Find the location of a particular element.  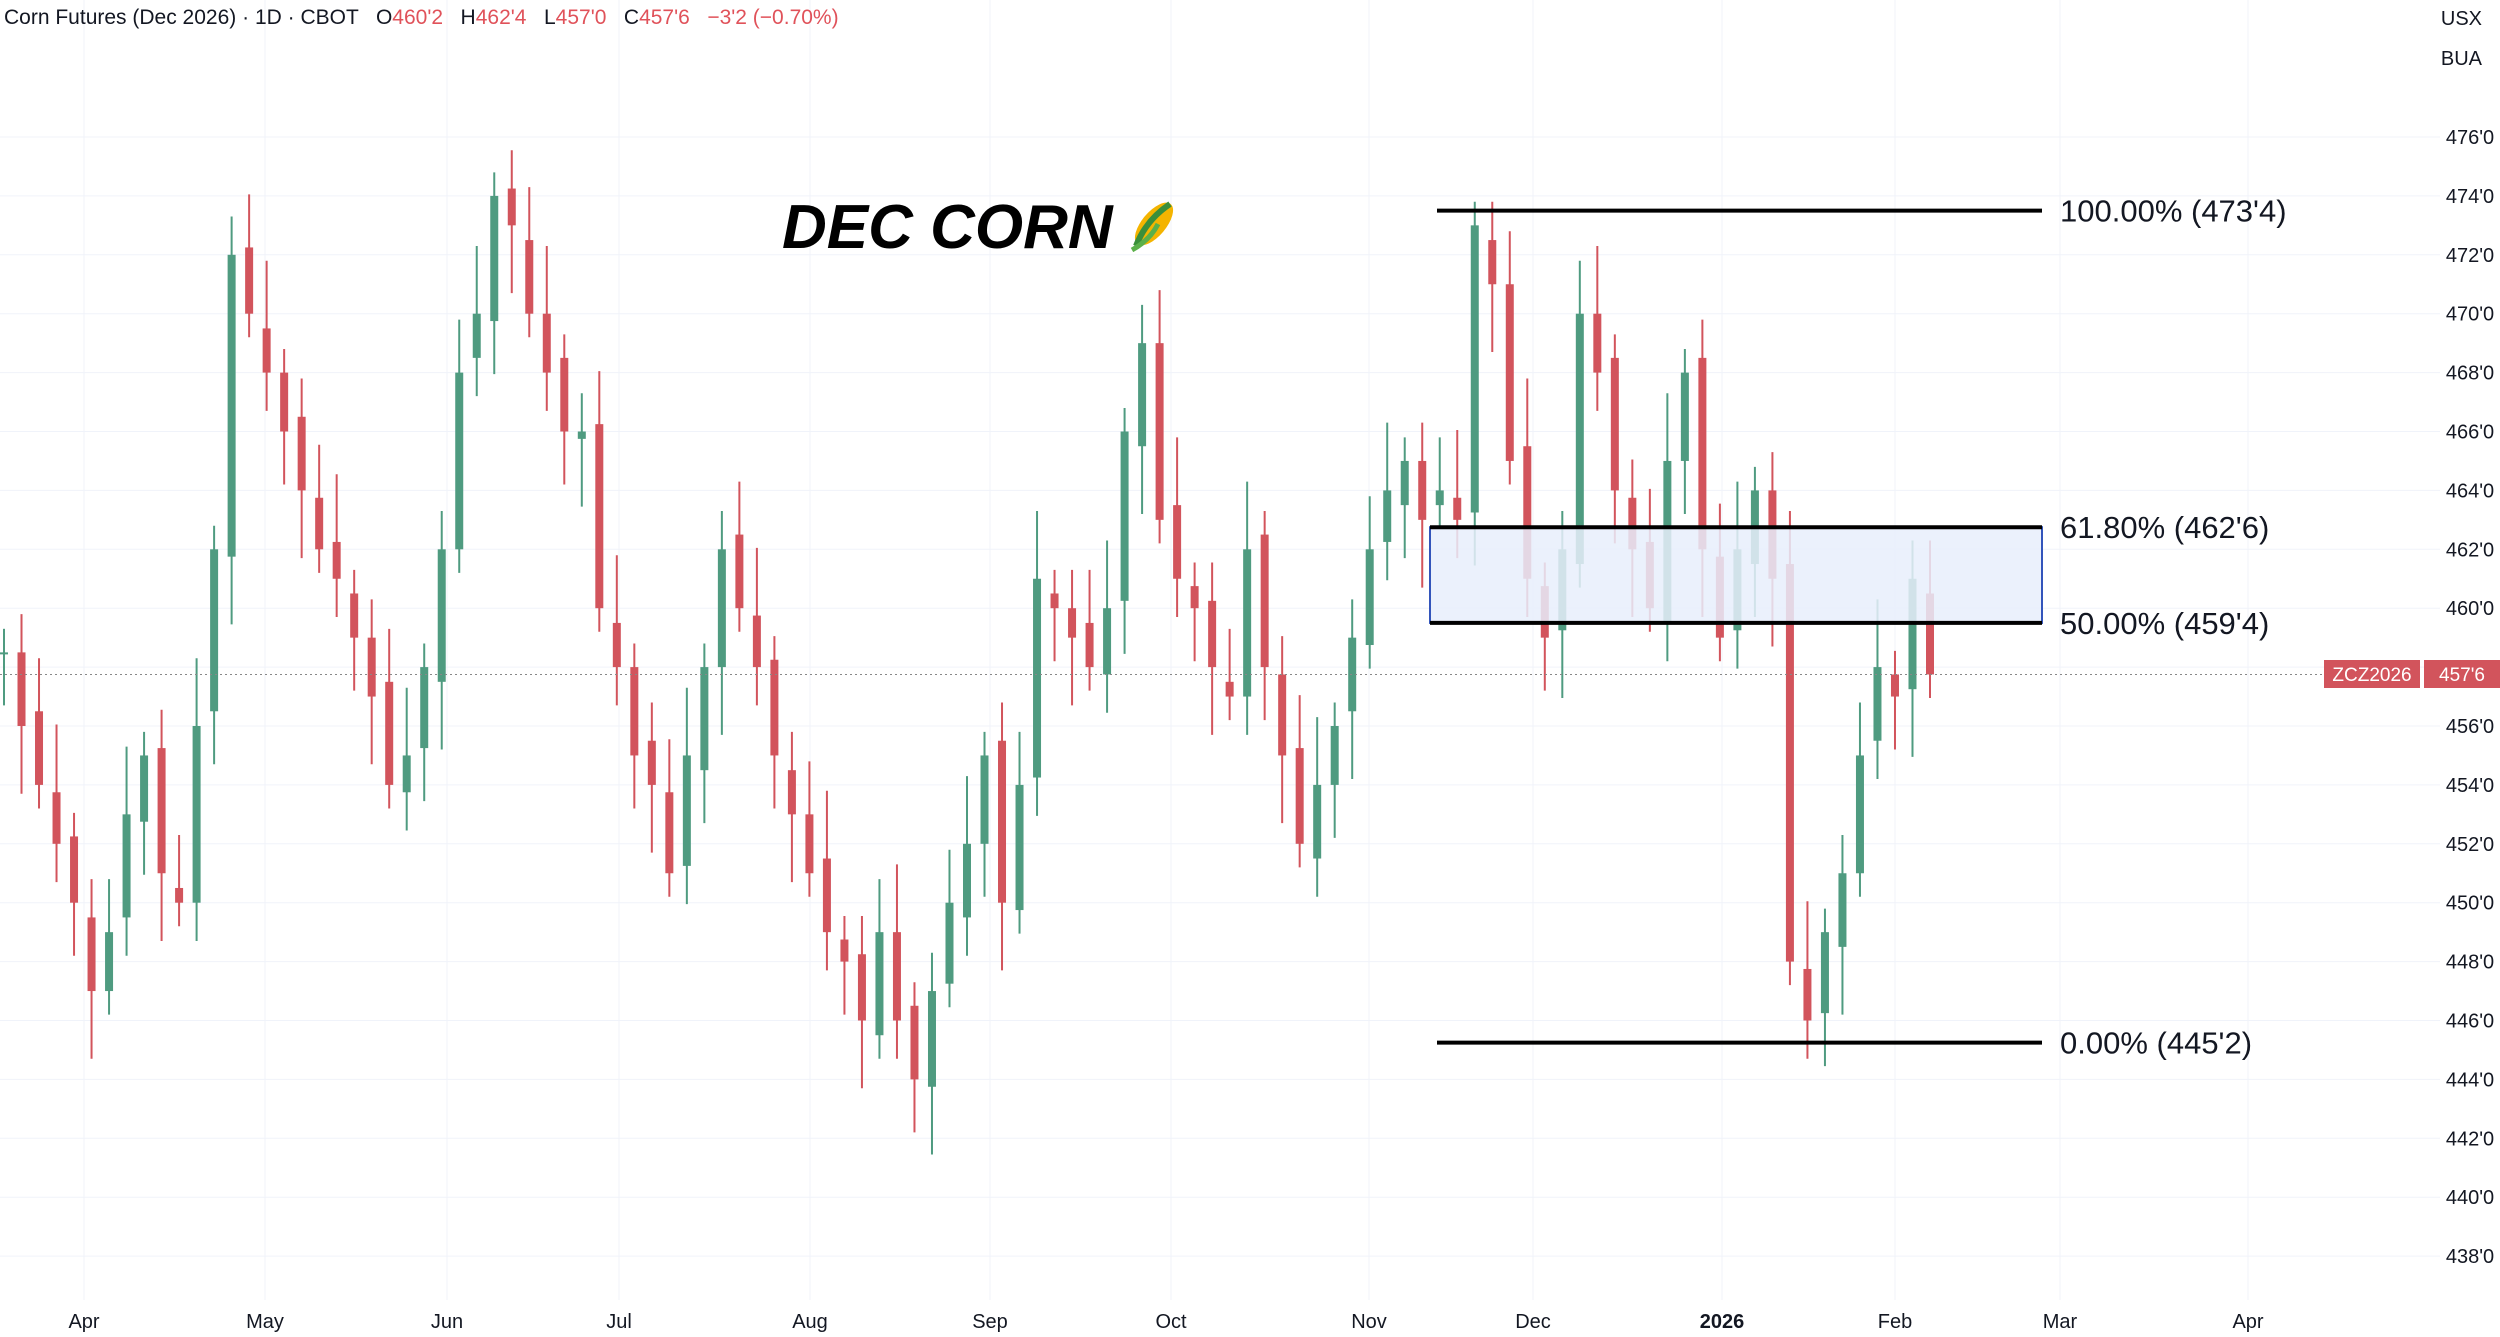

x-tick-label: May is located at coordinates (265, 1322).